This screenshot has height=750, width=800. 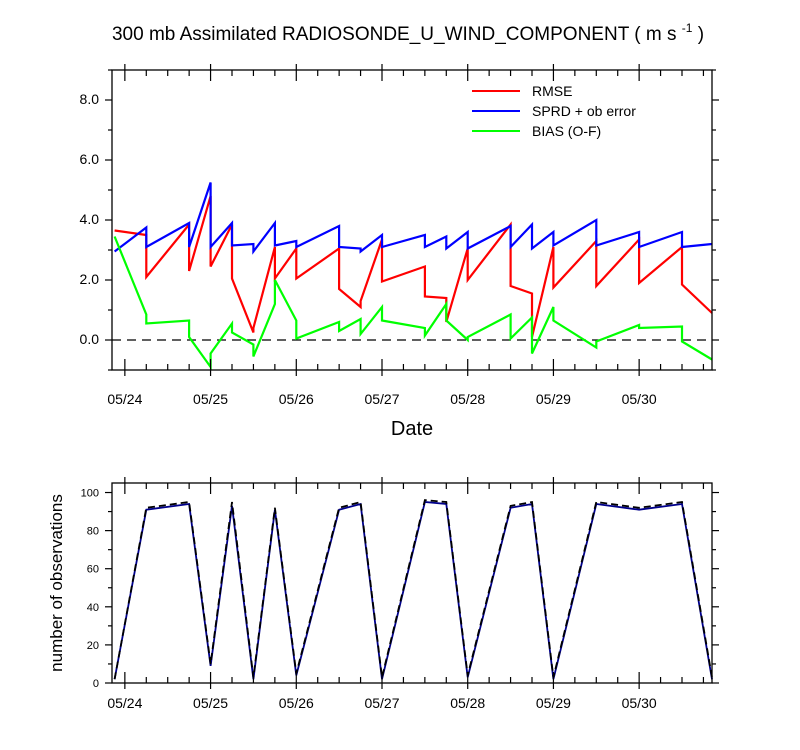 I want to click on legend-label: SPRD + ob error, so click(x=584, y=111).